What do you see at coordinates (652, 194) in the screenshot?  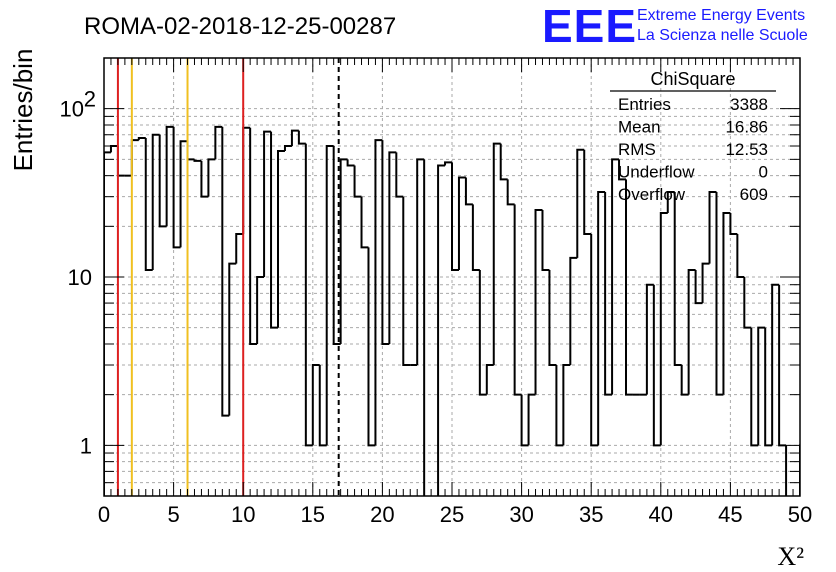 I see `stats-label: Overflow` at bounding box center [652, 194].